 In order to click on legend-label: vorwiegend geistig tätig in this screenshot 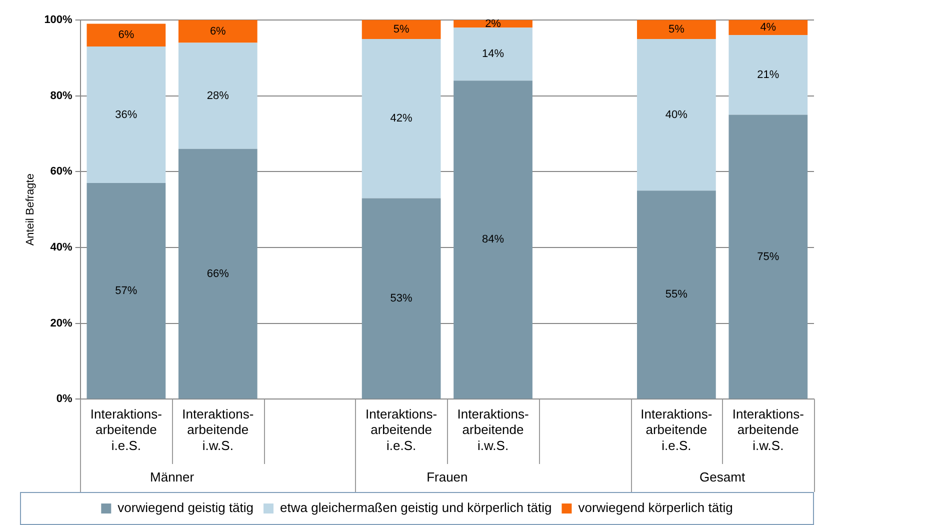, I will do `click(186, 508)`.